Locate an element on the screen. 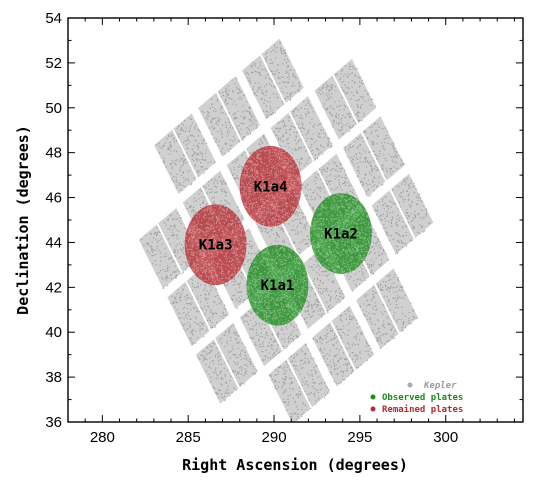 The width and height of the screenshot is (545, 483). plate-label-k1a3: K1a3 is located at coordinates (216, 246).